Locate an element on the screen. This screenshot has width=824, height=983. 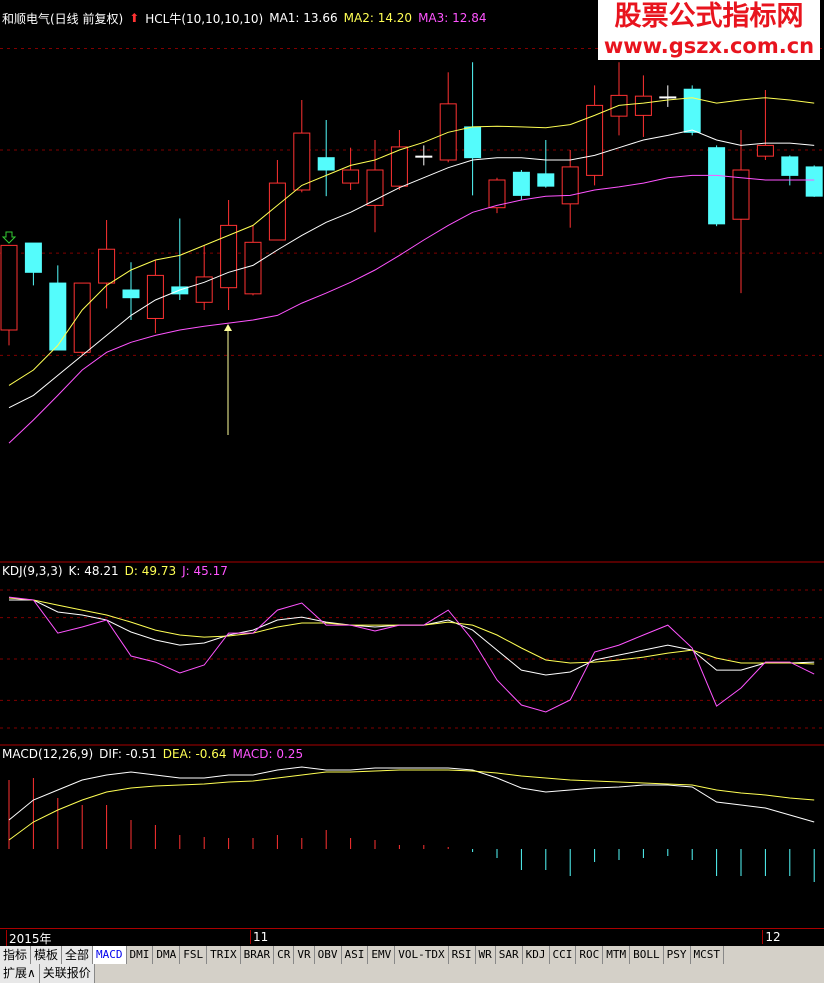
tab: ASI is located at coordinates (355, 955).